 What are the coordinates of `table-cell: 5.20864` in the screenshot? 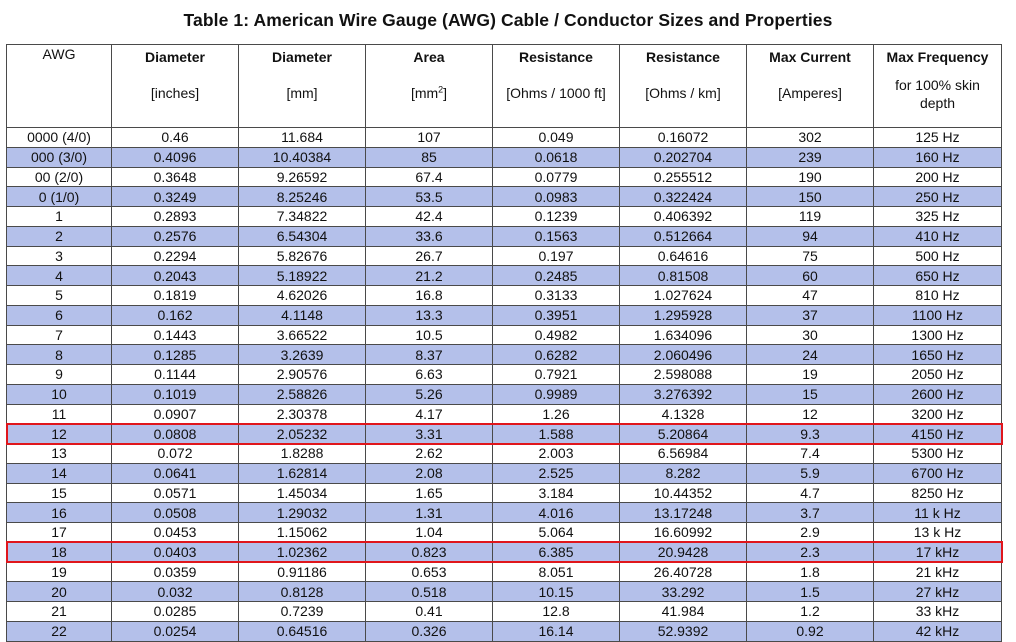 It's located at (683, 433).